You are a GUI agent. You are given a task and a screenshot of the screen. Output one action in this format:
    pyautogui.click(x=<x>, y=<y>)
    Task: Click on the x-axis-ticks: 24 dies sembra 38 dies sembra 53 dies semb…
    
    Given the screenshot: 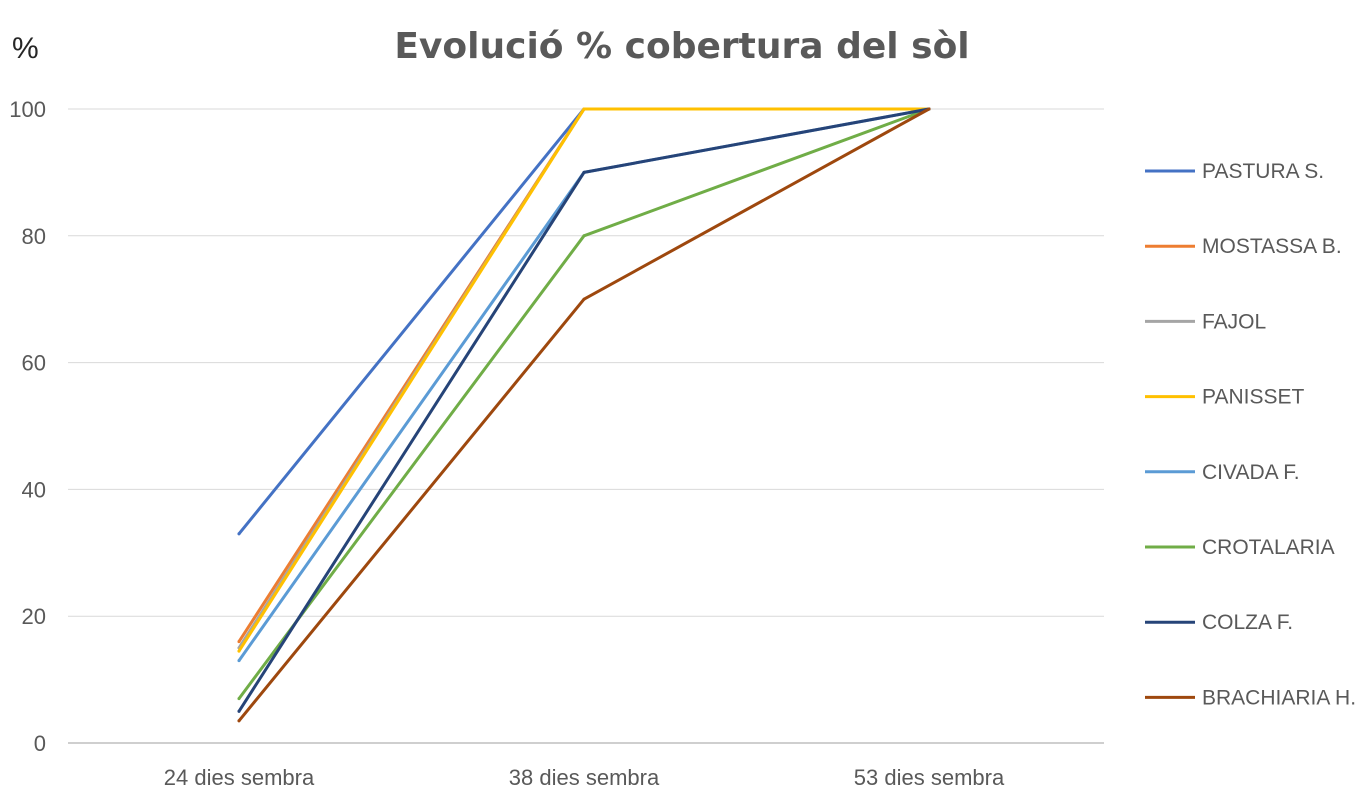 What is the action you would take?
    pyautogui.click(x=584, y=777)
    